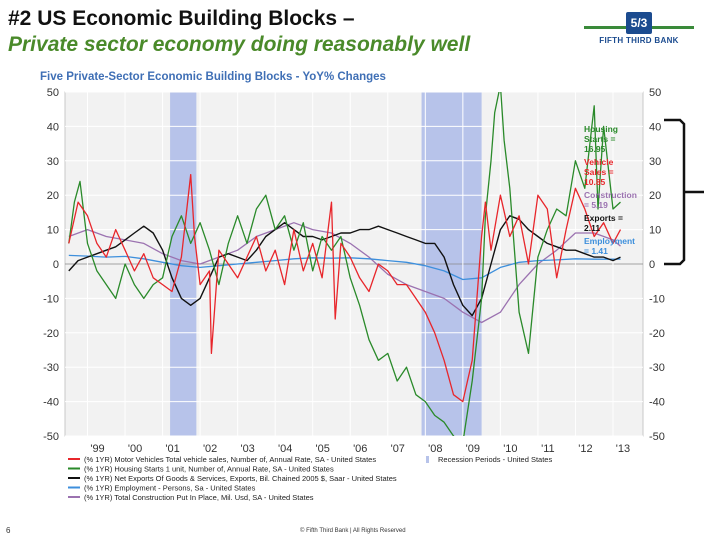 The image size is (720, 540). What do you see at coordinates (510, 449) in the screenshot?
I see `x-tick-2010: '10` at bounding box center [510, 449].